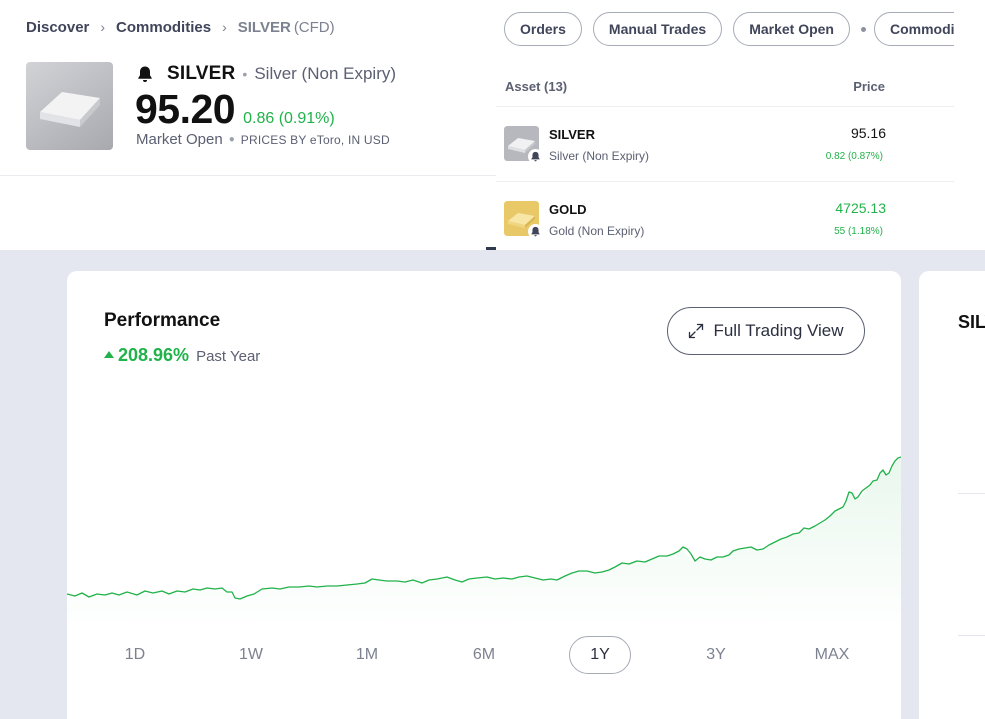 The width and height of the screenshot is (985, 719). I want to click on separator-dot, so click(863, 29).